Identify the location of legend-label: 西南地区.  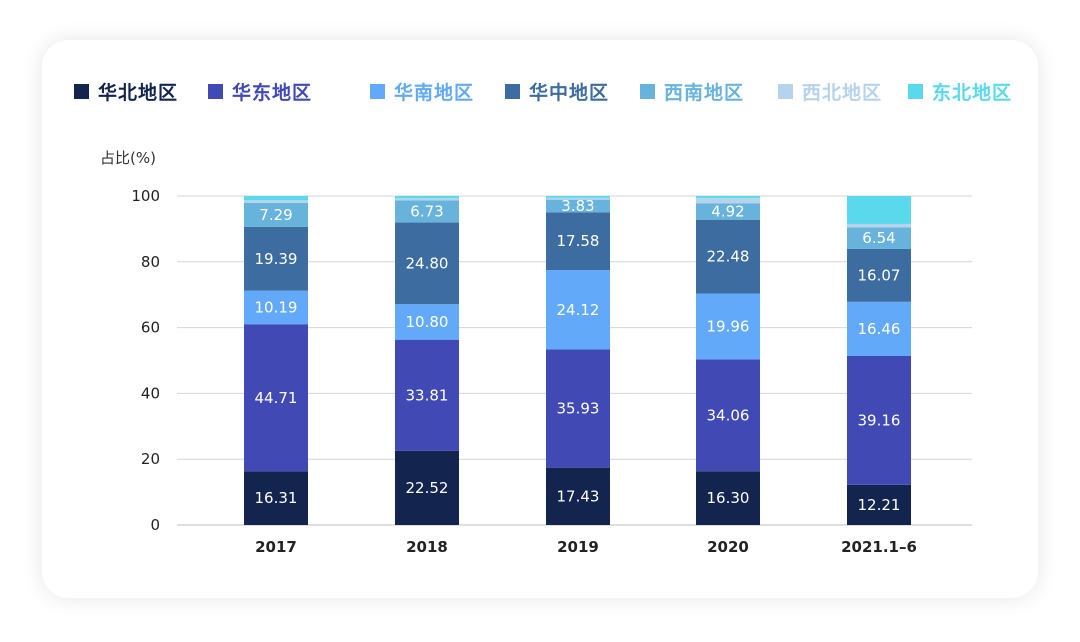
(704, 93).